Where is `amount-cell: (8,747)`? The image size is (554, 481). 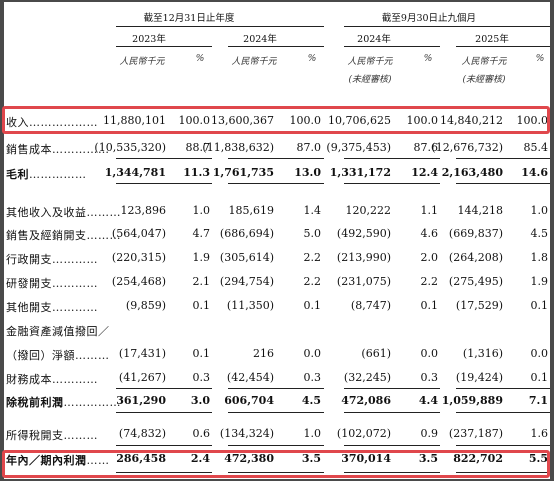
amount-cell: (8,747) is located at coordinates (370, 305).